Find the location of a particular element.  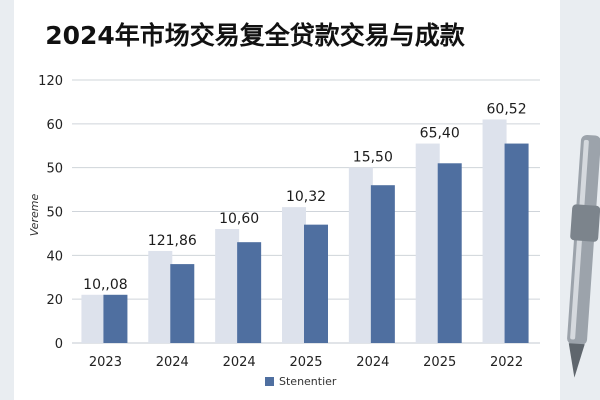

data-label: 60,52 is located at coordinates (507, 109).